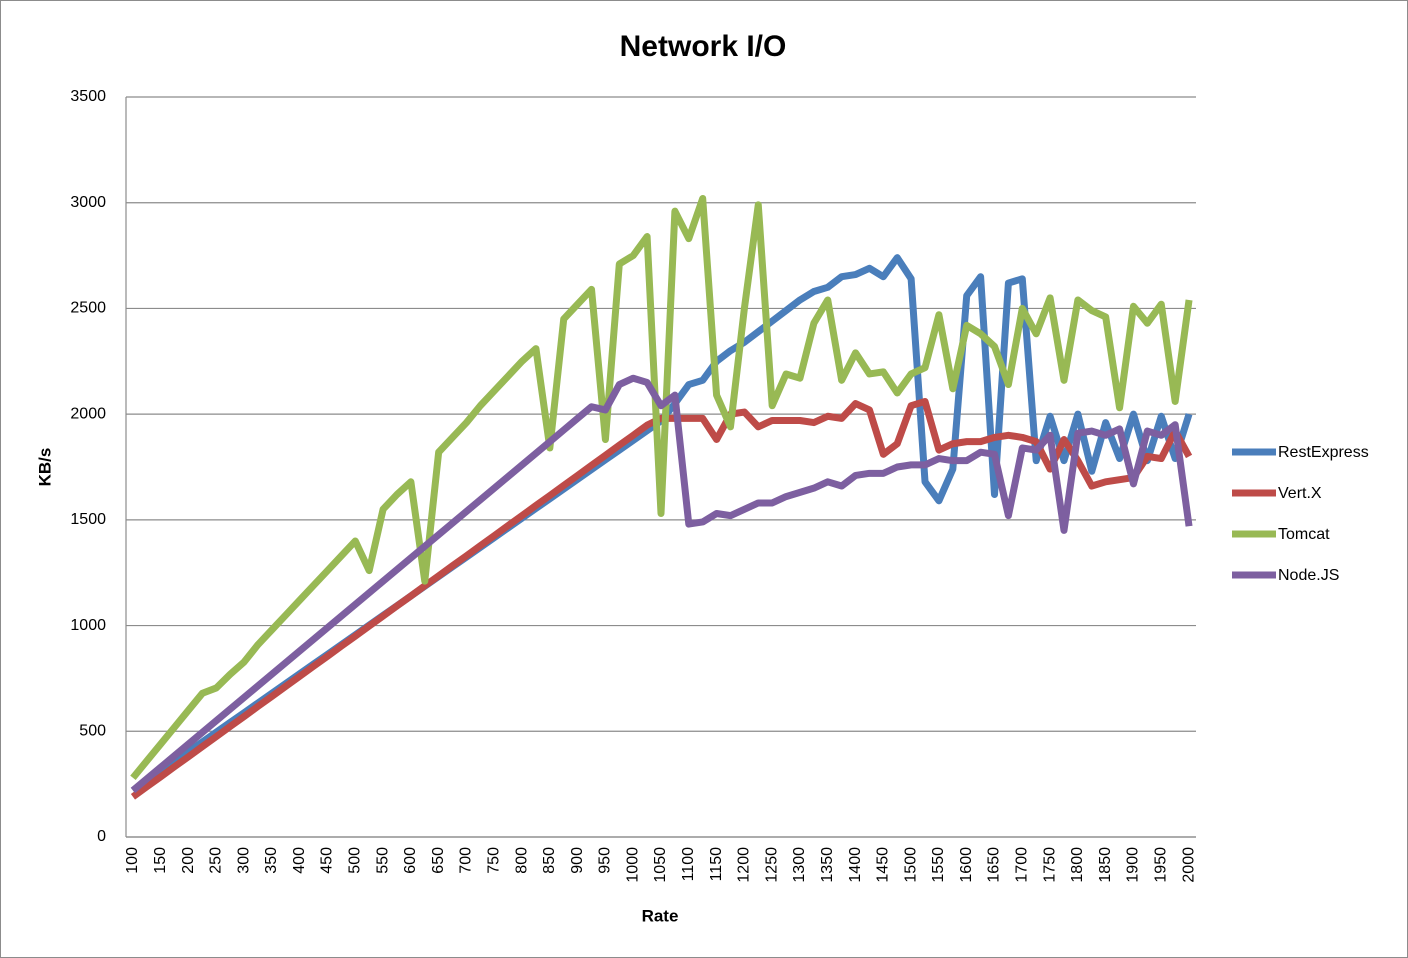 Image resolution: width=1408 pixels, height=958 pixels. Describe the element at coordinates (1308, 575) in the screenshot. I see `legend-label: Node.JS` at that location.